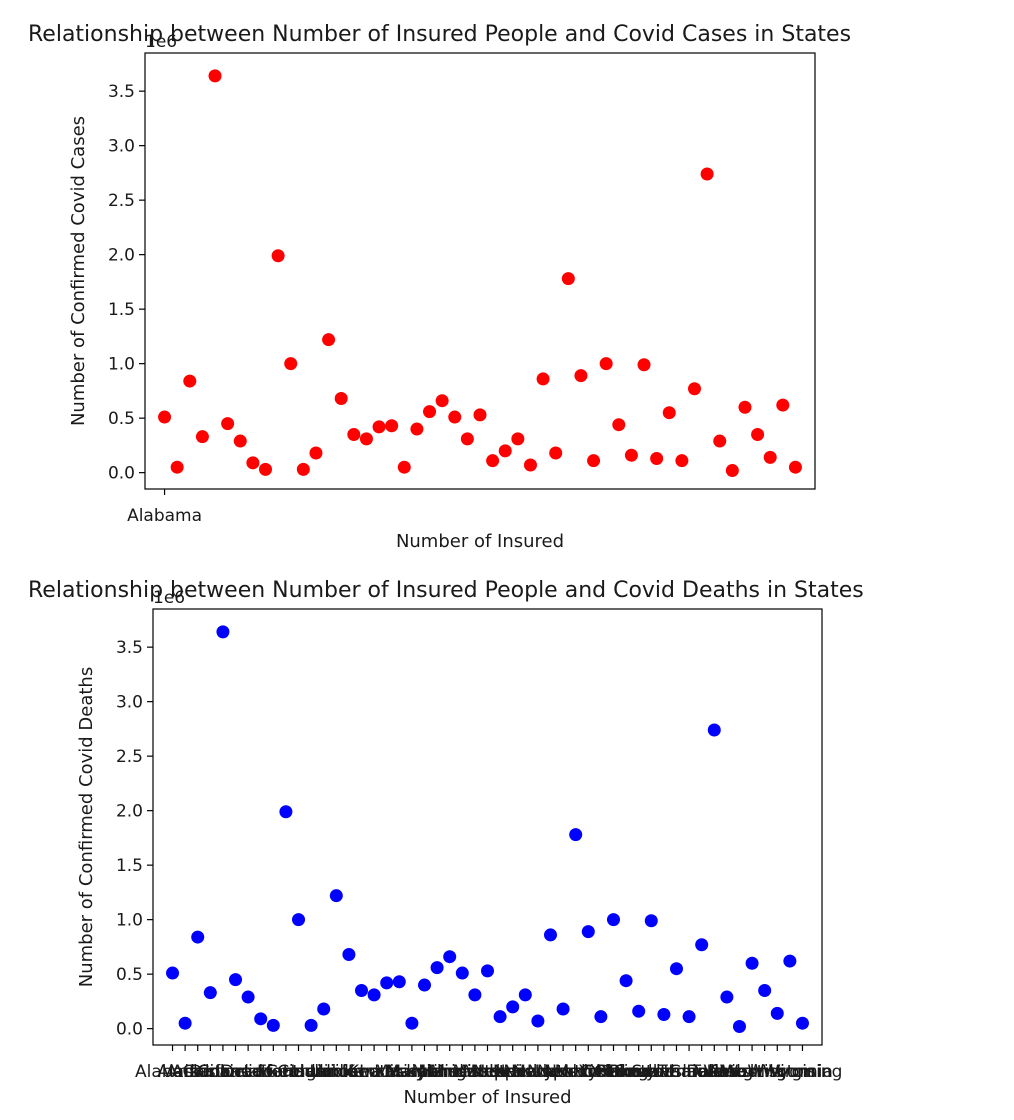  I want to click on x-tick-label: Minnesota, so click(462, 1072).